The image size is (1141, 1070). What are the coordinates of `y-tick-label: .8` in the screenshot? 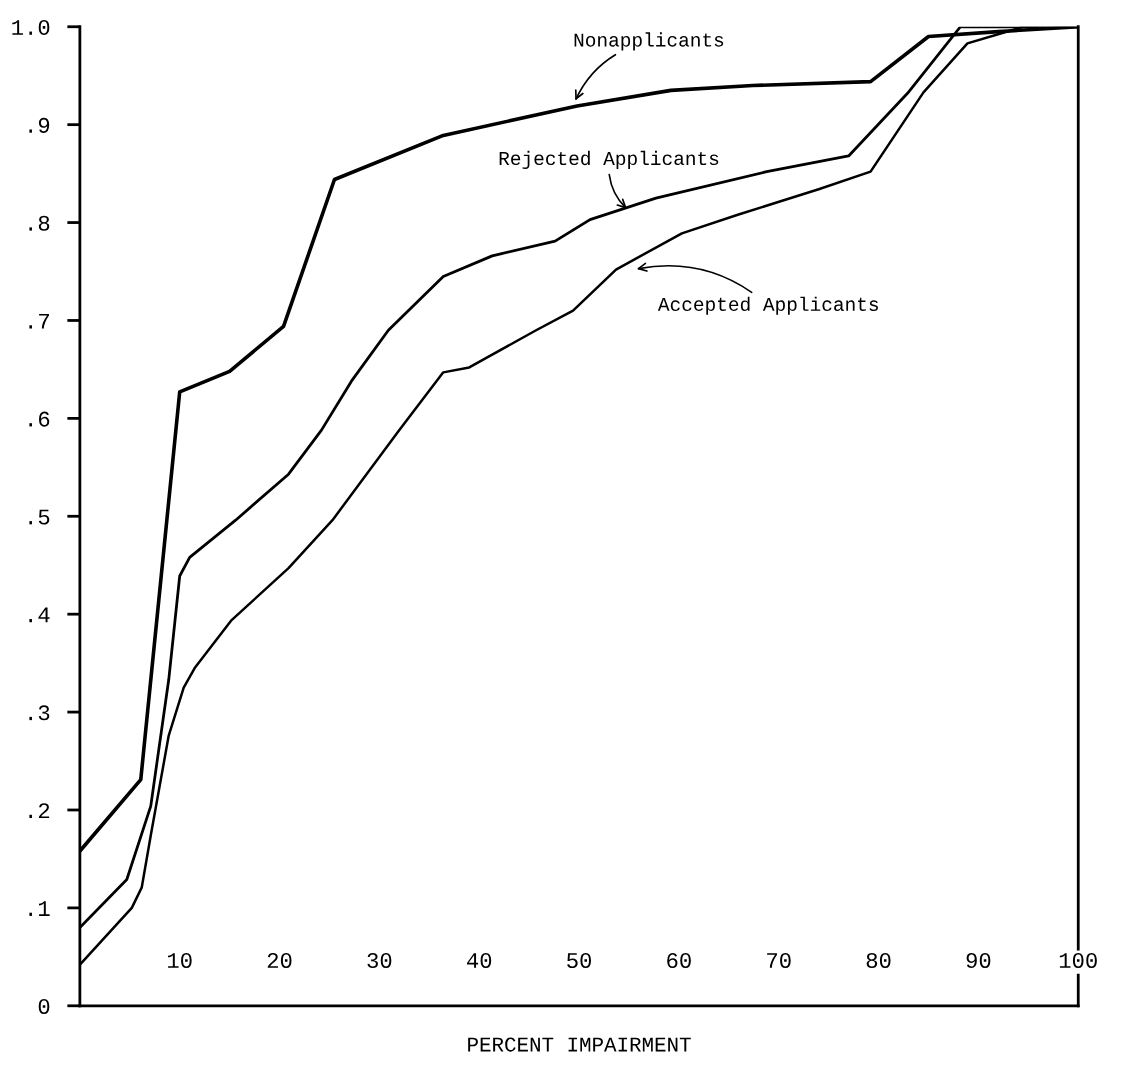 It's located at (39, 223).